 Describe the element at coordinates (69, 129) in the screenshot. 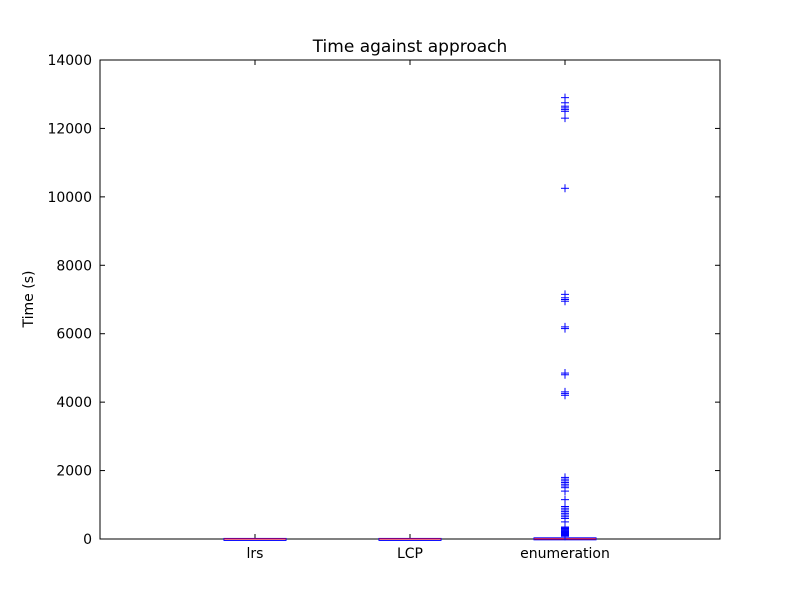

I see `y-tick-label: 12000` at that location.